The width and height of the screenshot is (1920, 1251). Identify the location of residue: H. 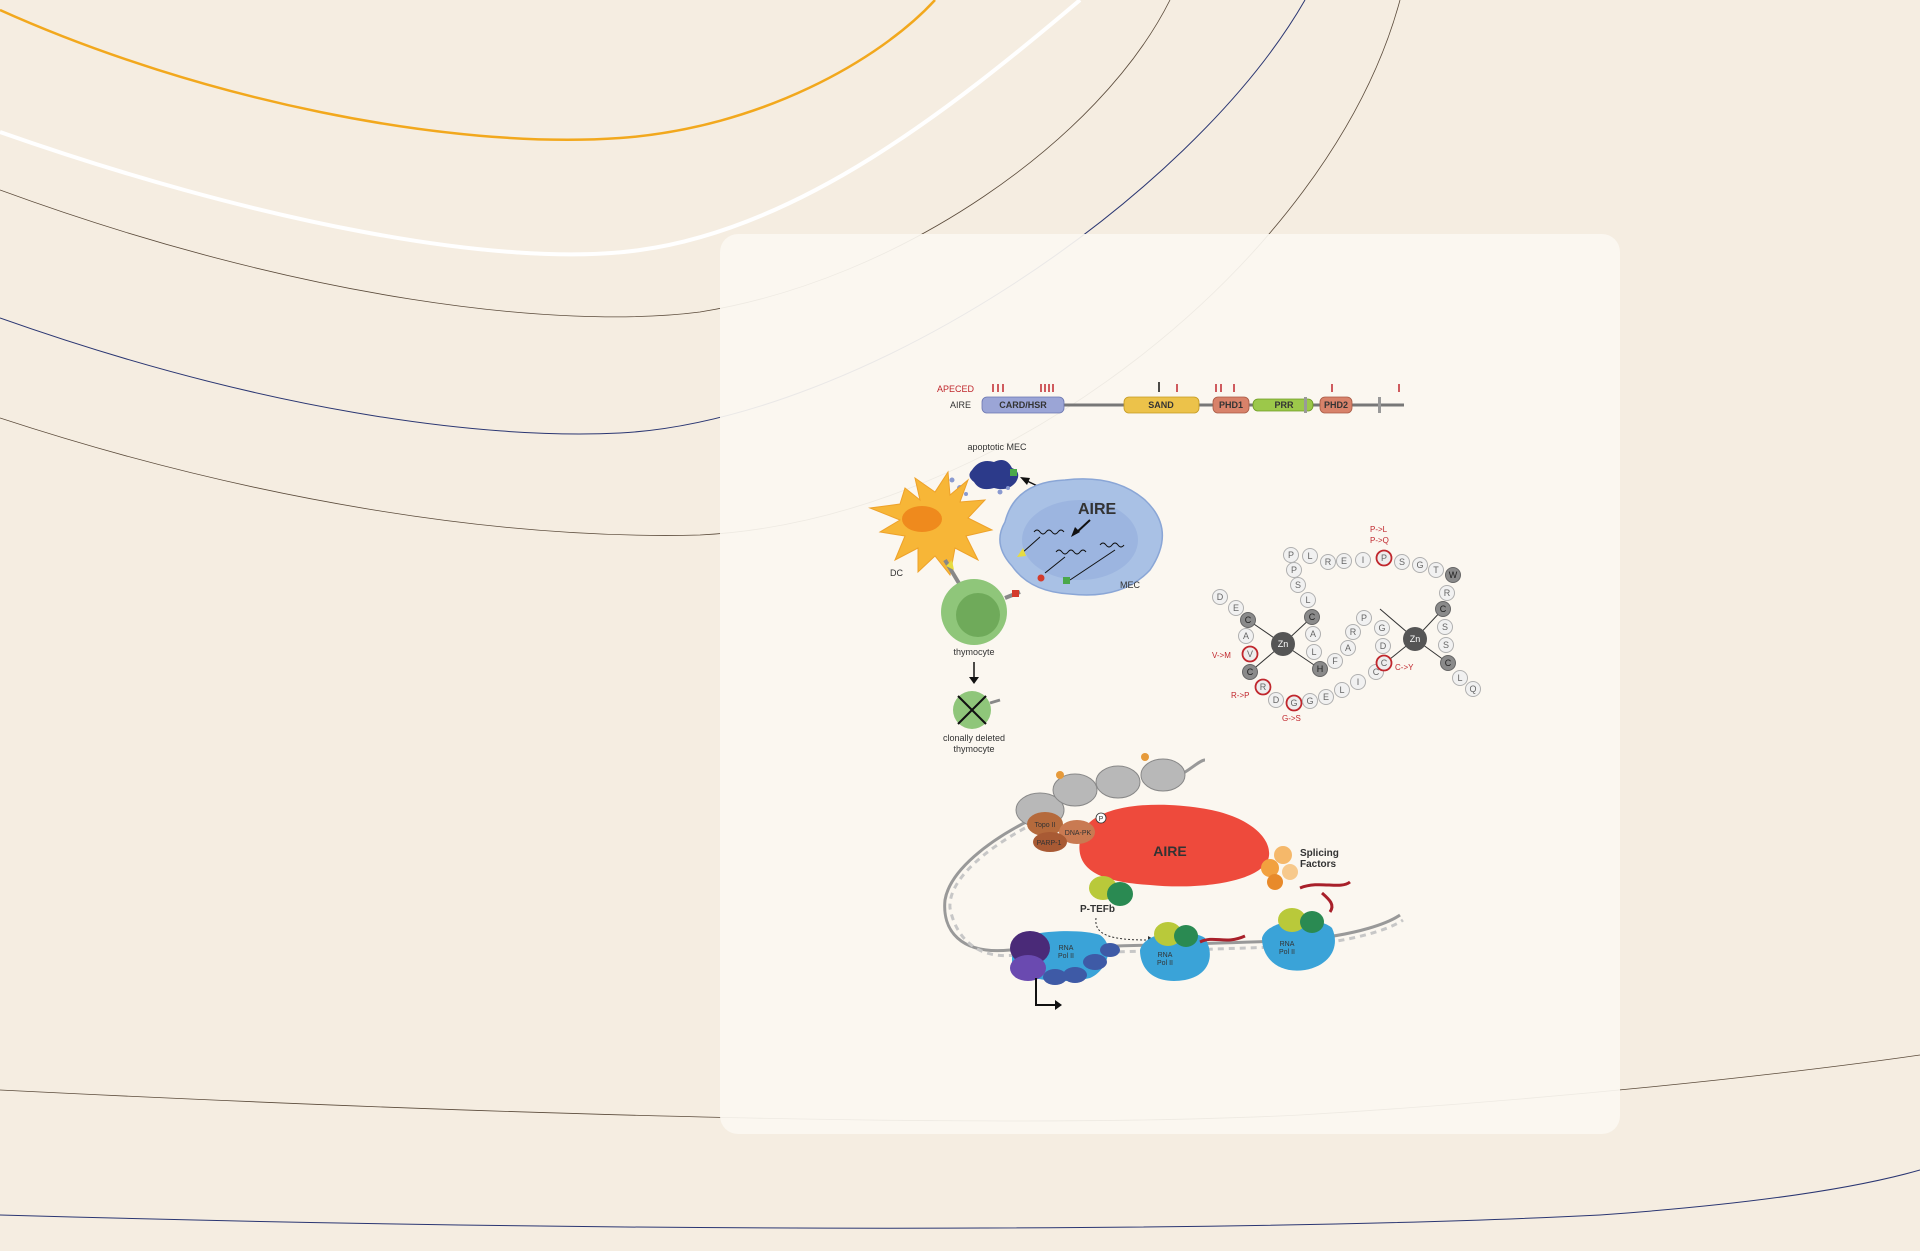
(1320, 669).